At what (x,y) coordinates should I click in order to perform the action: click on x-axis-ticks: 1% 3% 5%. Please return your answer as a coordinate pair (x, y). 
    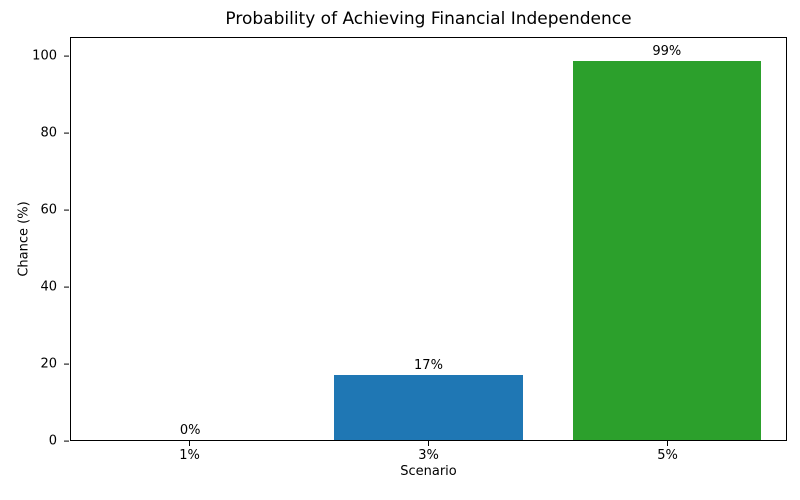
    Looking at the image, I should click on (428, 452).